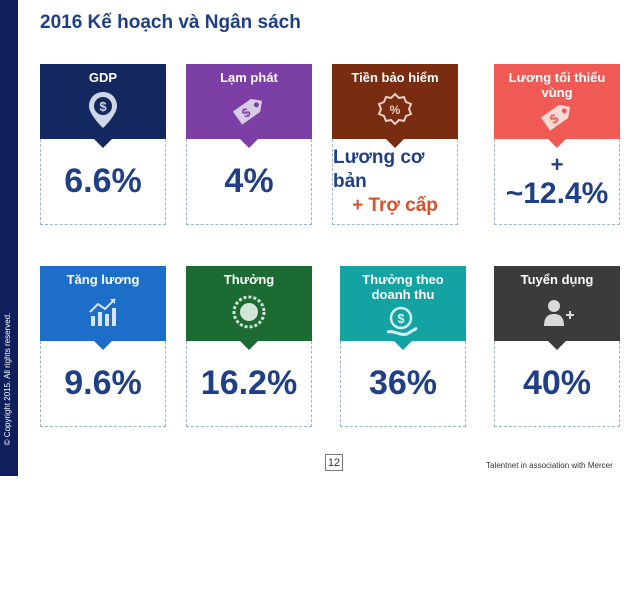  Describe the element at coordinates (102, 312) in the screenshot. I see `growth-chart-icon` at that location.